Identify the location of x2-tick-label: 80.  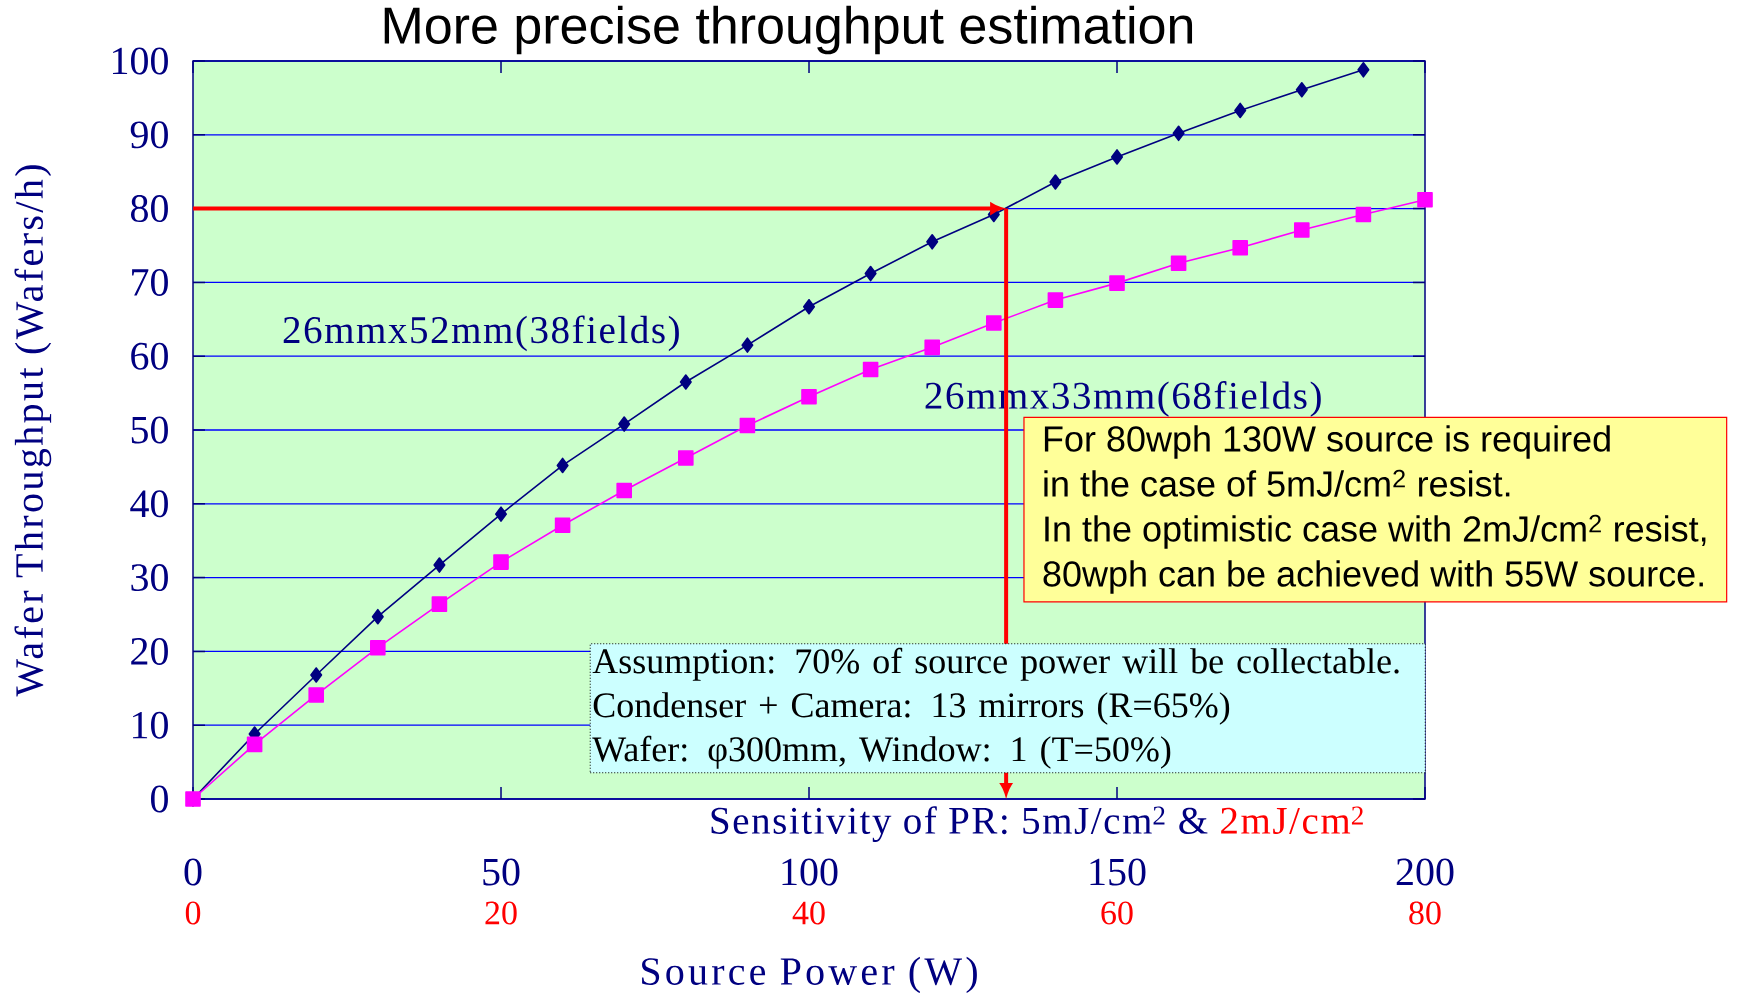
(1425, 913).